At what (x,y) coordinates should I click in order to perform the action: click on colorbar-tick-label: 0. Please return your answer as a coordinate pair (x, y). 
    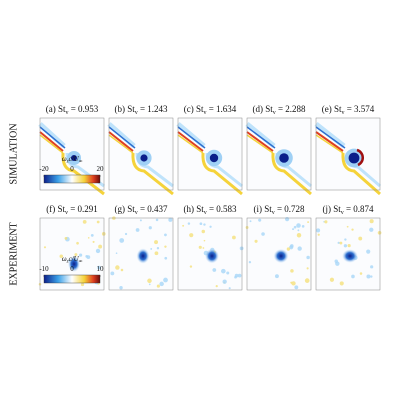
    Looking at the image, I should click on (72, 169).